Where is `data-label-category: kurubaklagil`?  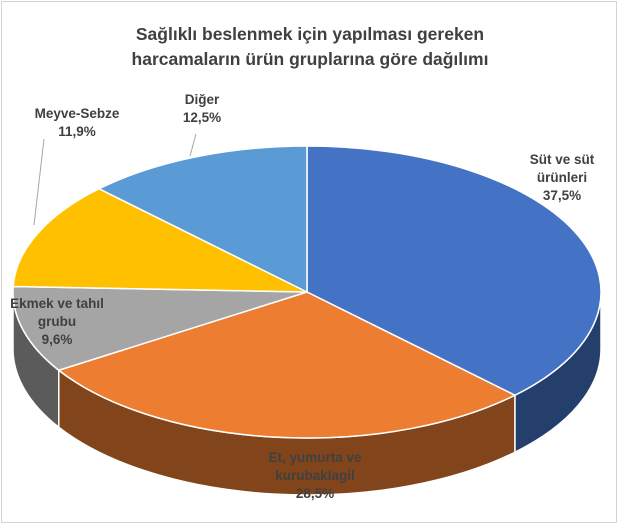 data-label-category: kurubaklagil is located at coordinates (315, 475).